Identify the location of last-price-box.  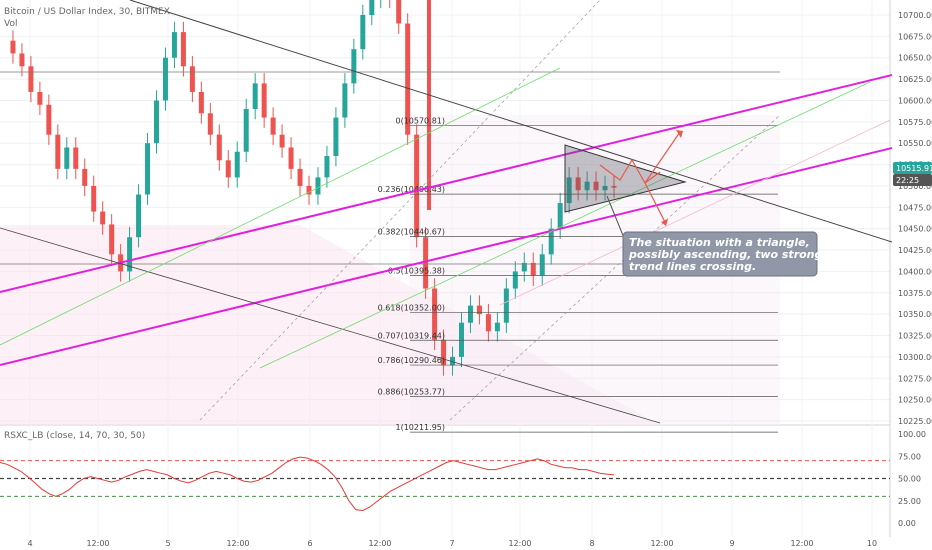
(912, 168).